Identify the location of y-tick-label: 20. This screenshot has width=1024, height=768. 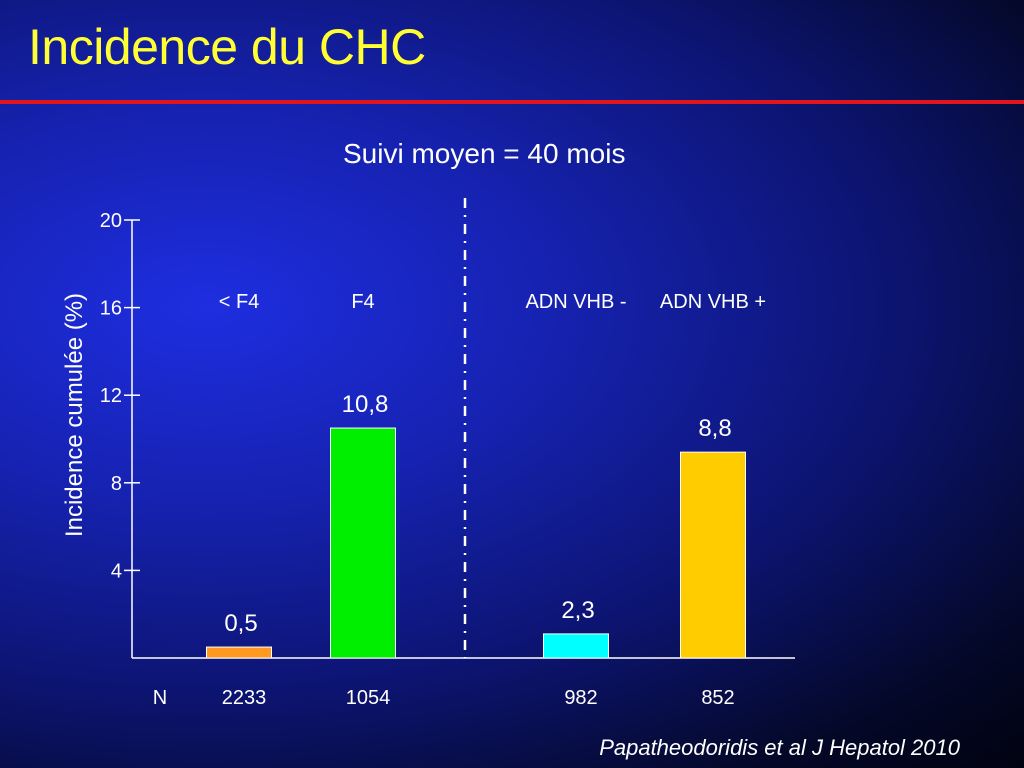
(111, 221).